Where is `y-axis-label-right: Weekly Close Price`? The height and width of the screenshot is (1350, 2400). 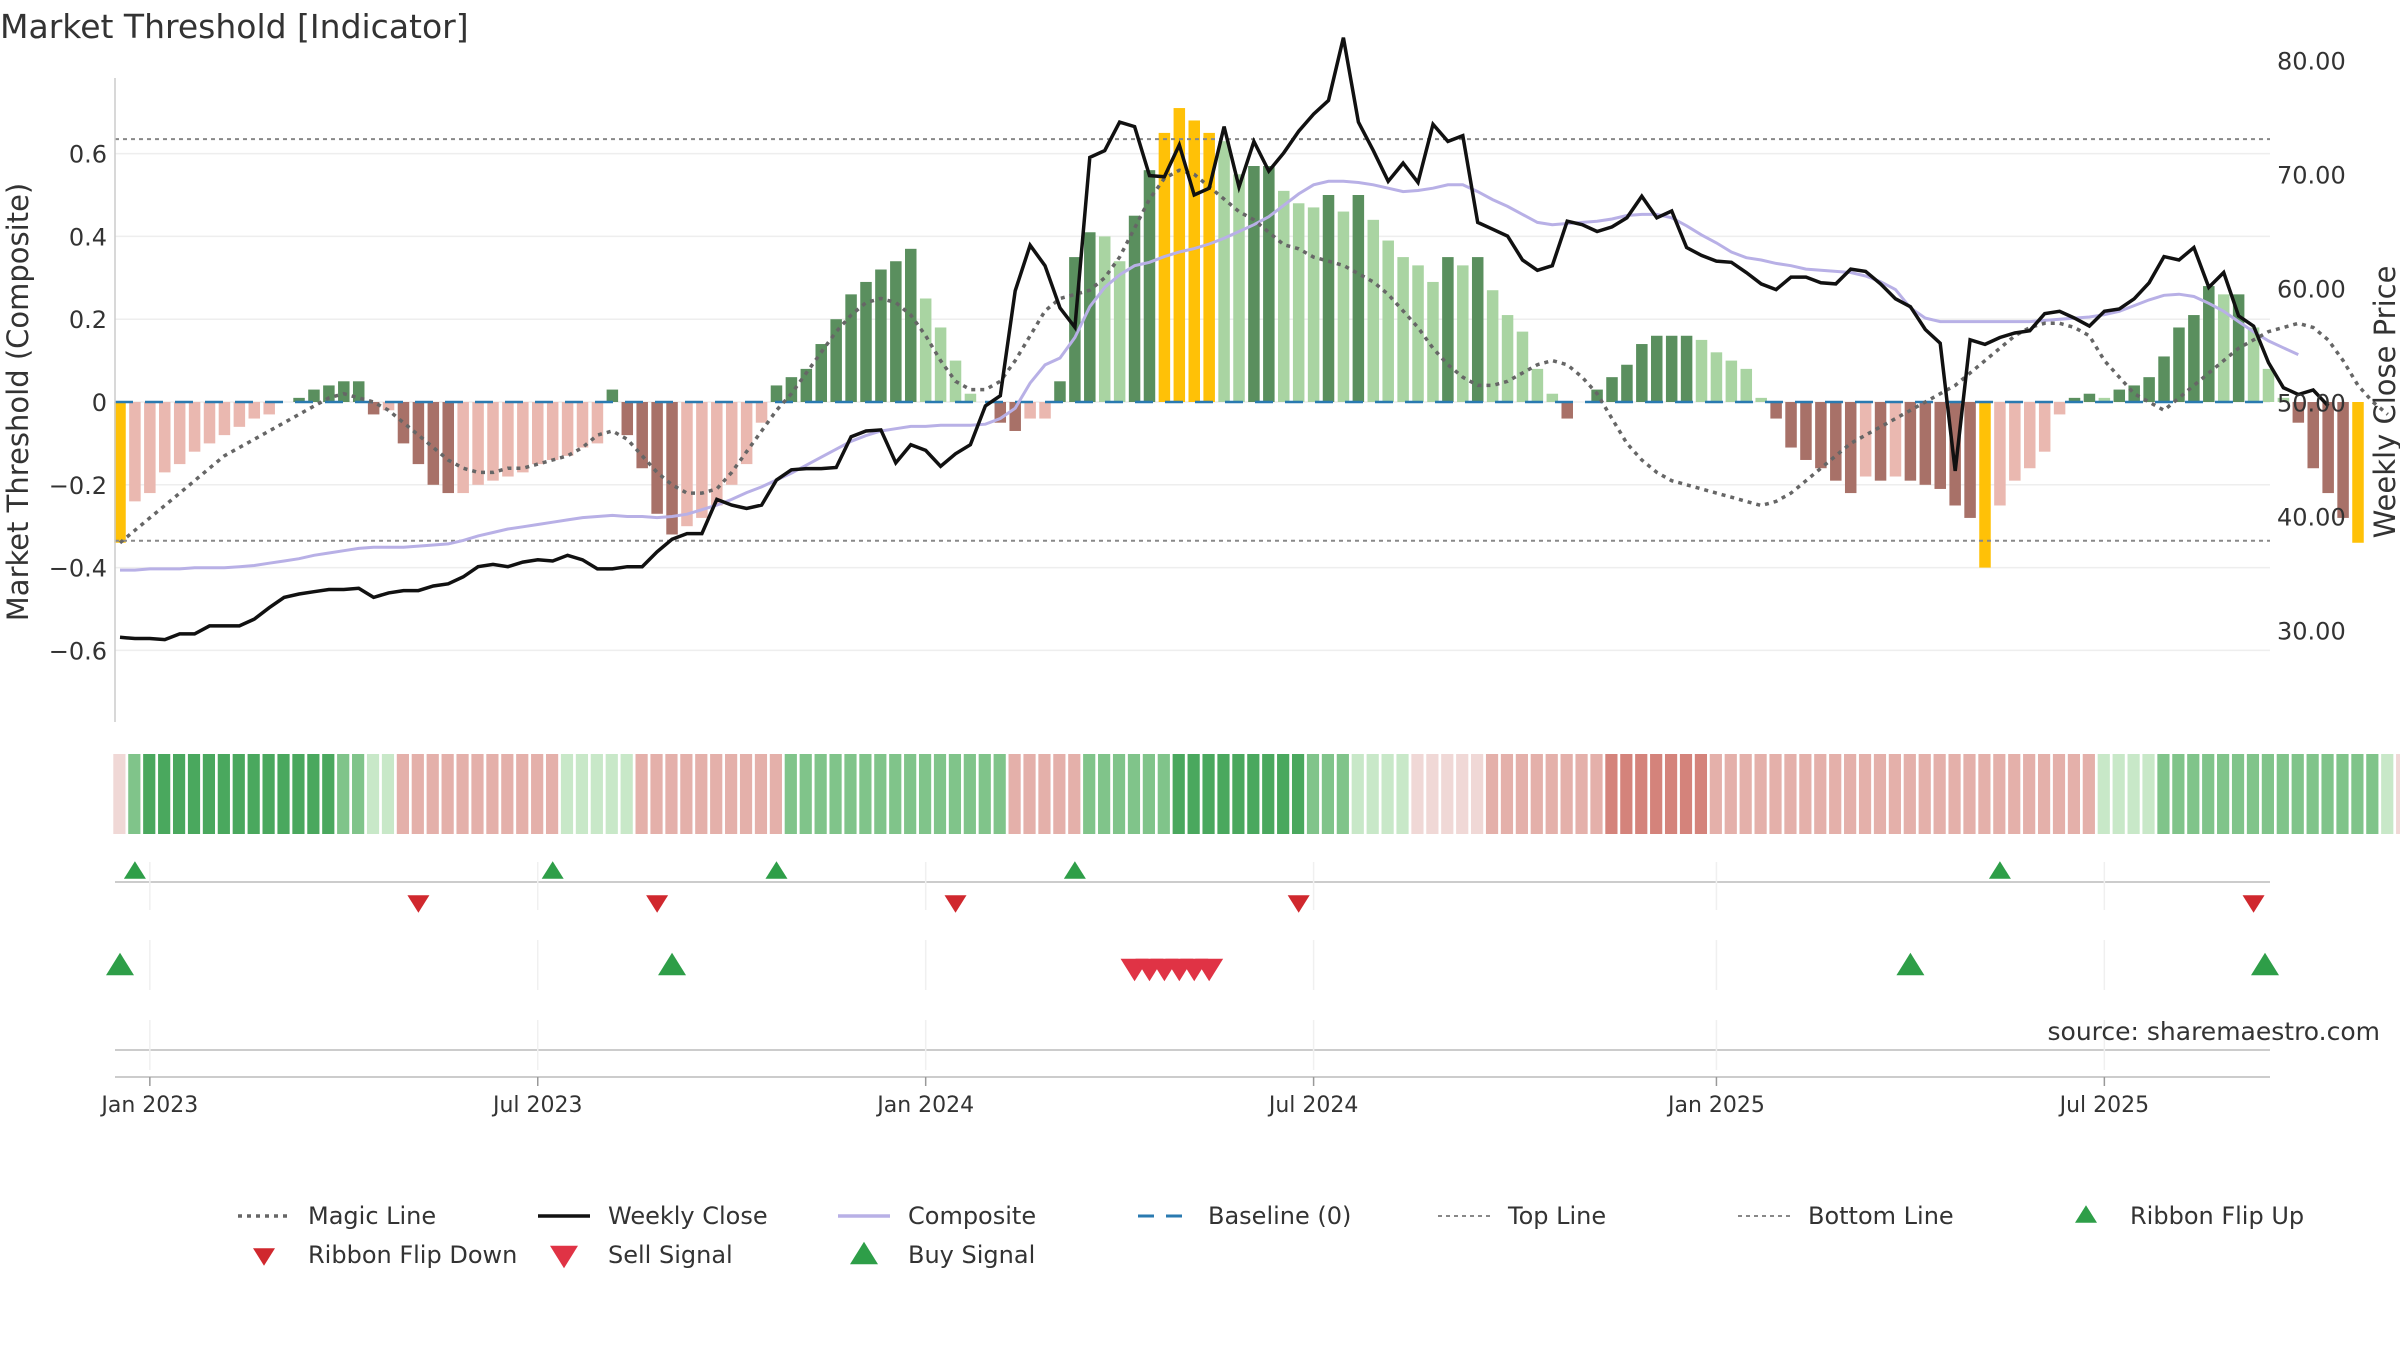
y-axis-label-right: Weekly Close Price is located at coordinates (2384, 402).